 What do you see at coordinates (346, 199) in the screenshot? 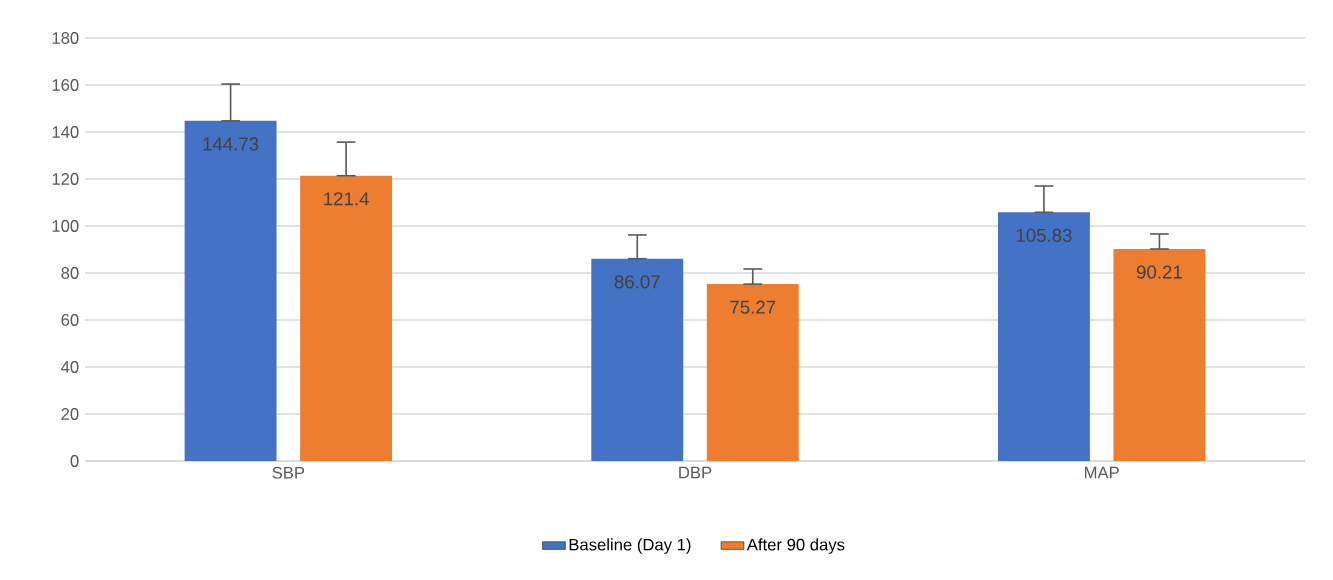
I see `data-label: 121.4` at bounding box center [346, 199].